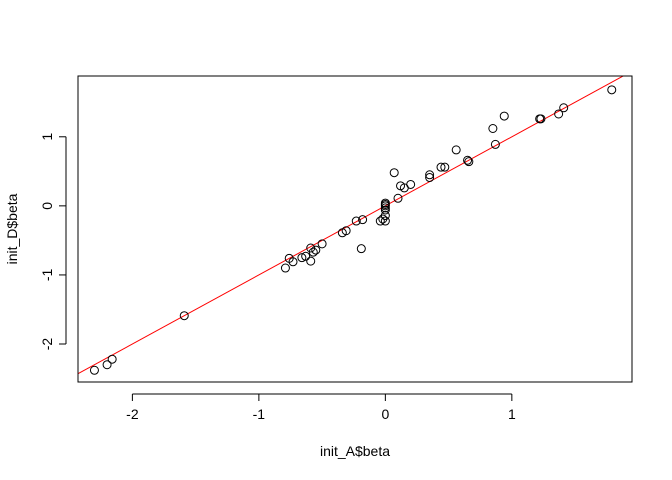  Describe the element at coordinates (512, 414) in the screenshot. I see `x-tick-label: 1` at that location.